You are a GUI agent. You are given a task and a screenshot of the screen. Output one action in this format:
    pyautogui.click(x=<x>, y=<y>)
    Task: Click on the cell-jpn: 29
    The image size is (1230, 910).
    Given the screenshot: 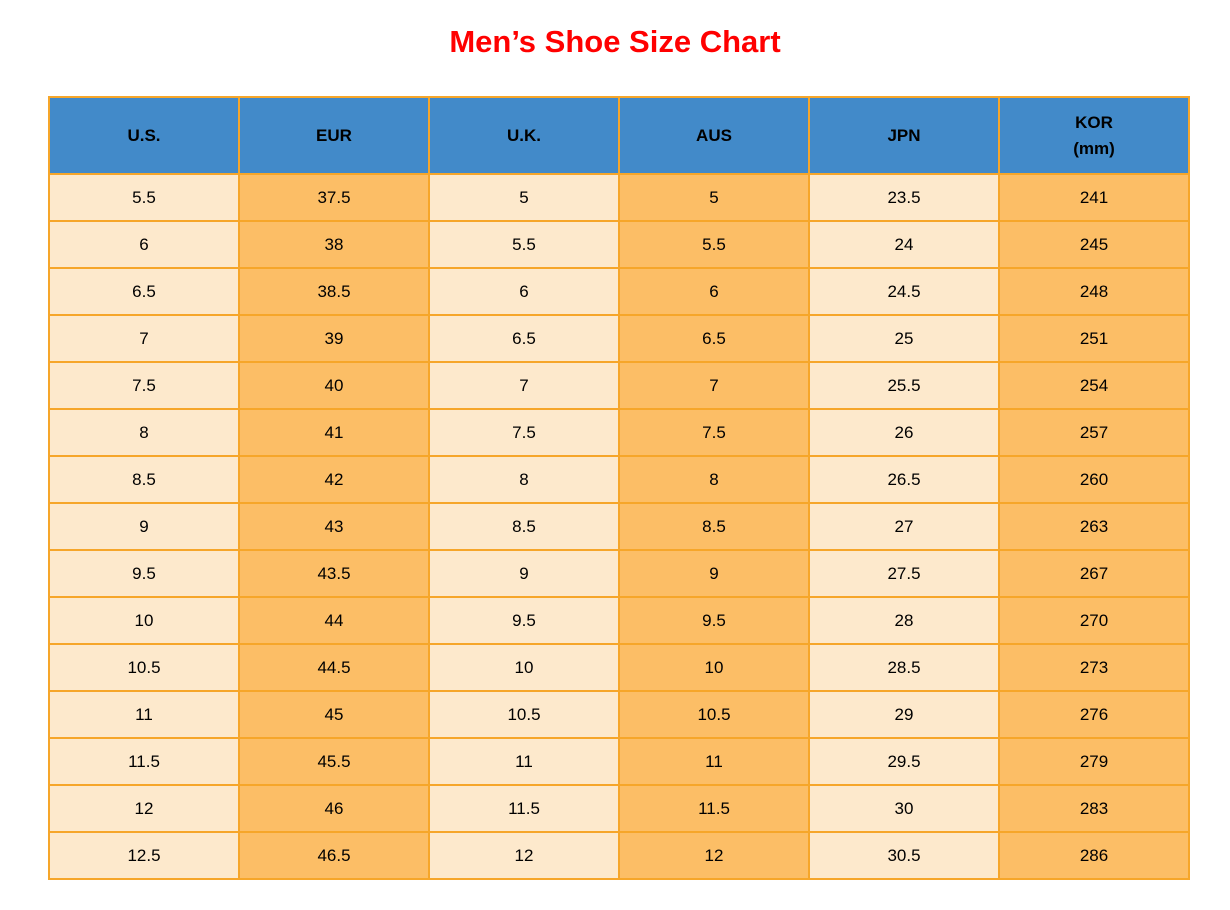 What is the action you would take?
    pyautogui.click(x=904, y=714)
    